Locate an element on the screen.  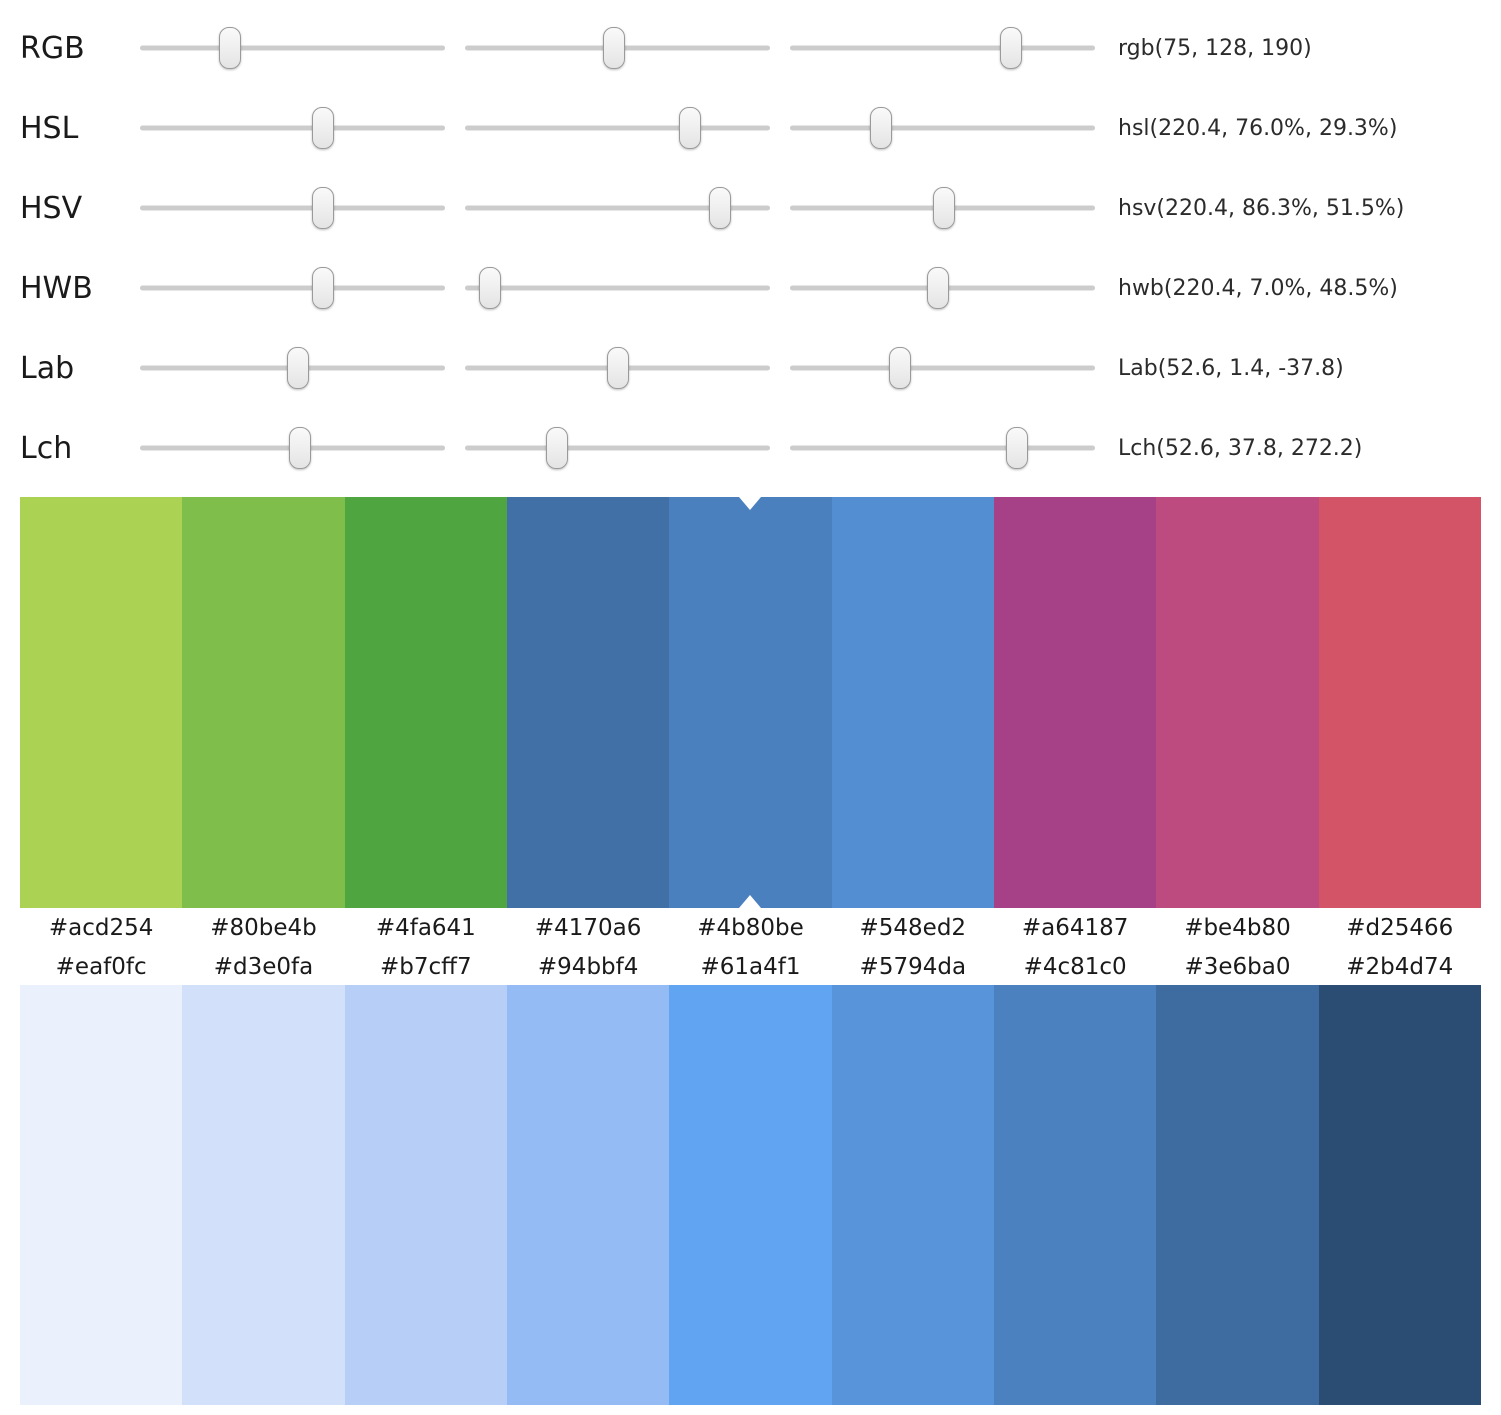
hex-label: #61a4f1 is located at coordinates (750, 966).